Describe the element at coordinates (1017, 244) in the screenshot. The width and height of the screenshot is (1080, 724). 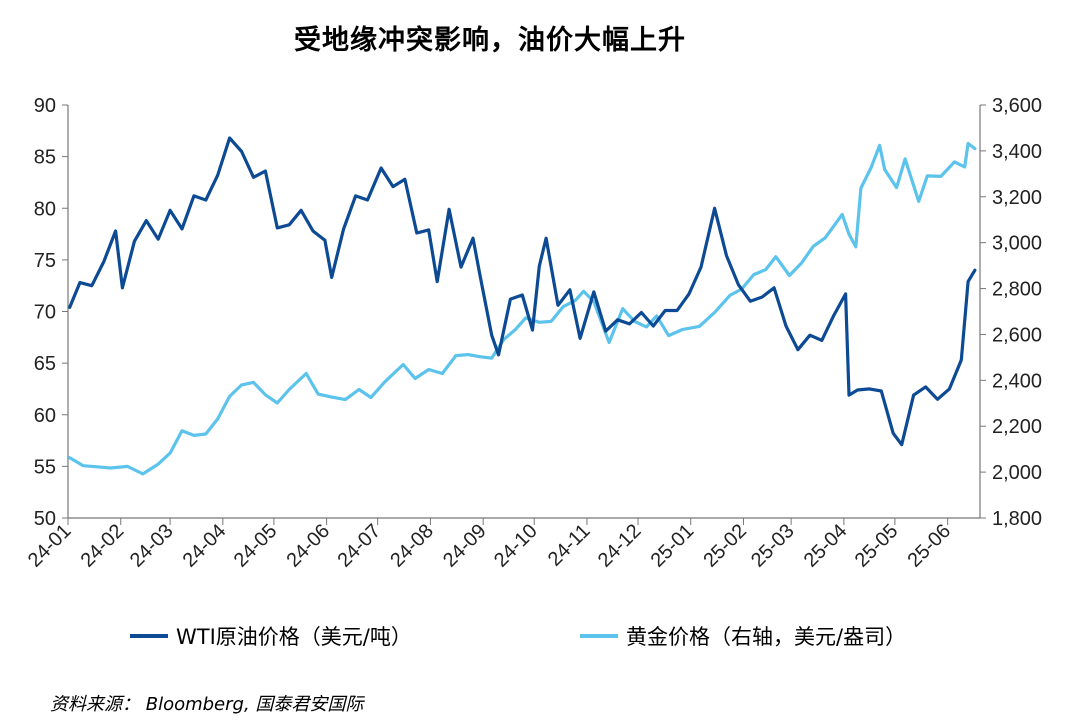
I see `right-axis-tick-label: 3,000` at that location.